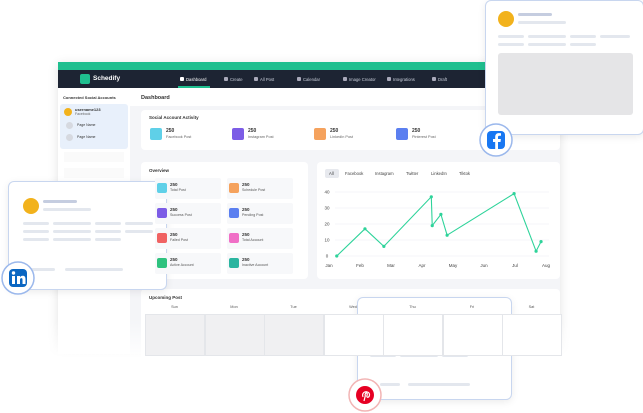 The image size is (643, 413). Describe the element at coordinates (18, 278) in the screenshot. I see `linkedin-icon` at that location.